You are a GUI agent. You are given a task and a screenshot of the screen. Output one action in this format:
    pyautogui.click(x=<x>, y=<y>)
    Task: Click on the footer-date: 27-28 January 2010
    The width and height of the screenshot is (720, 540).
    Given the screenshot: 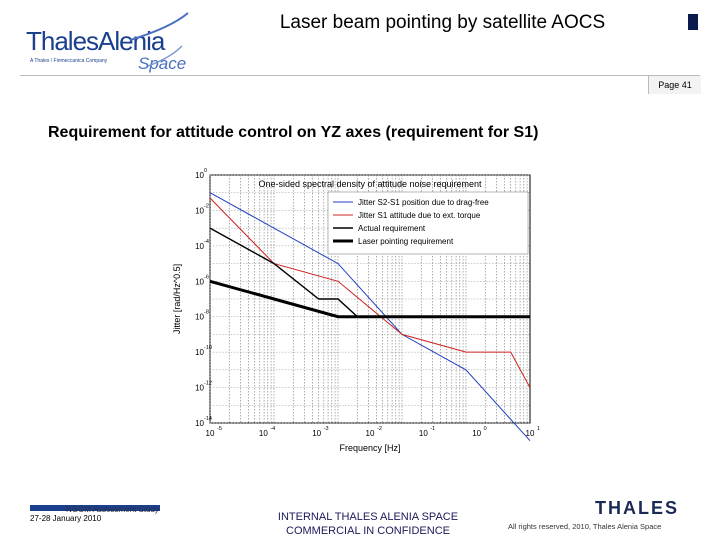 What is the action you would take?
    pyautogui.click(x=66, y=518)
    